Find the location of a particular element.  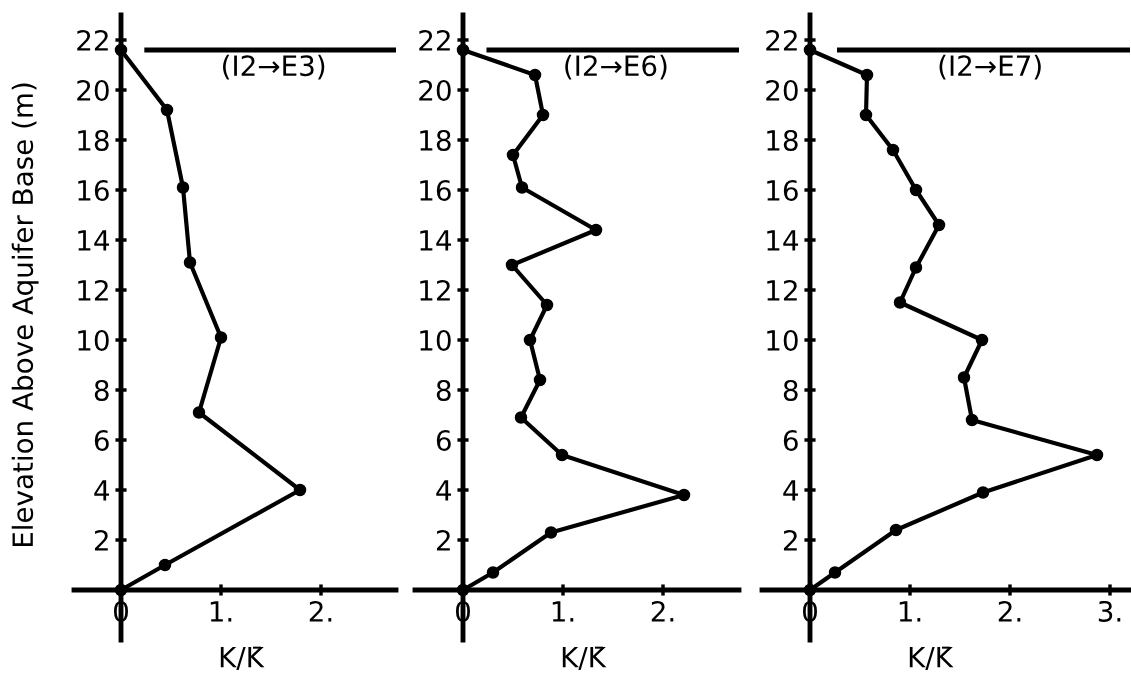

annotation: (I2→E3) is located at coordinates (274, 67).